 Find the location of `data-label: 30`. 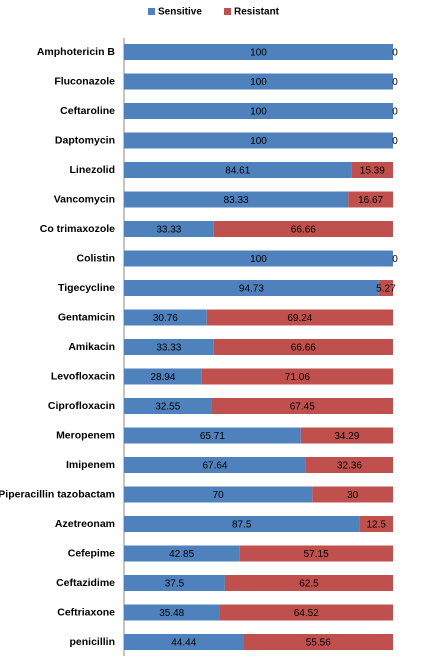

data-label: 30 is located at coordinates (353, 495).